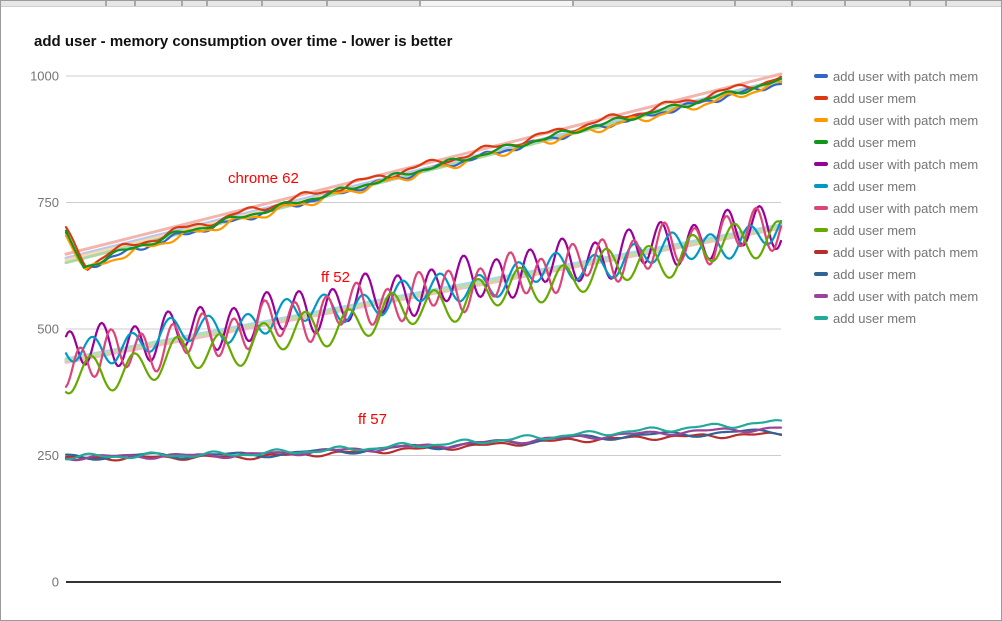 This screenshot has width=1002, height=621. What do you see at coordinates (48, 329) in the screenshot?
I see `y-axis-tick-label: 500` at bounding box center [48, 329].